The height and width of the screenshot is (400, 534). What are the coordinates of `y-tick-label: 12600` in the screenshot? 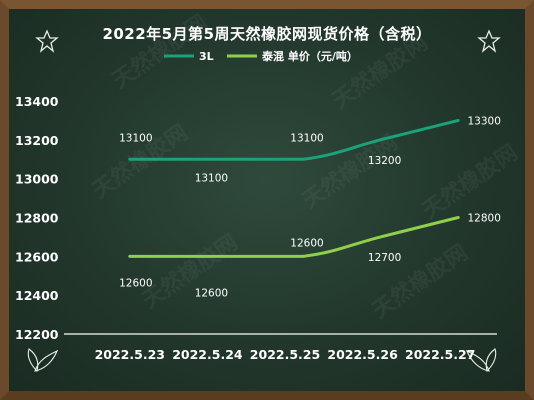 It's located at (37, 256).